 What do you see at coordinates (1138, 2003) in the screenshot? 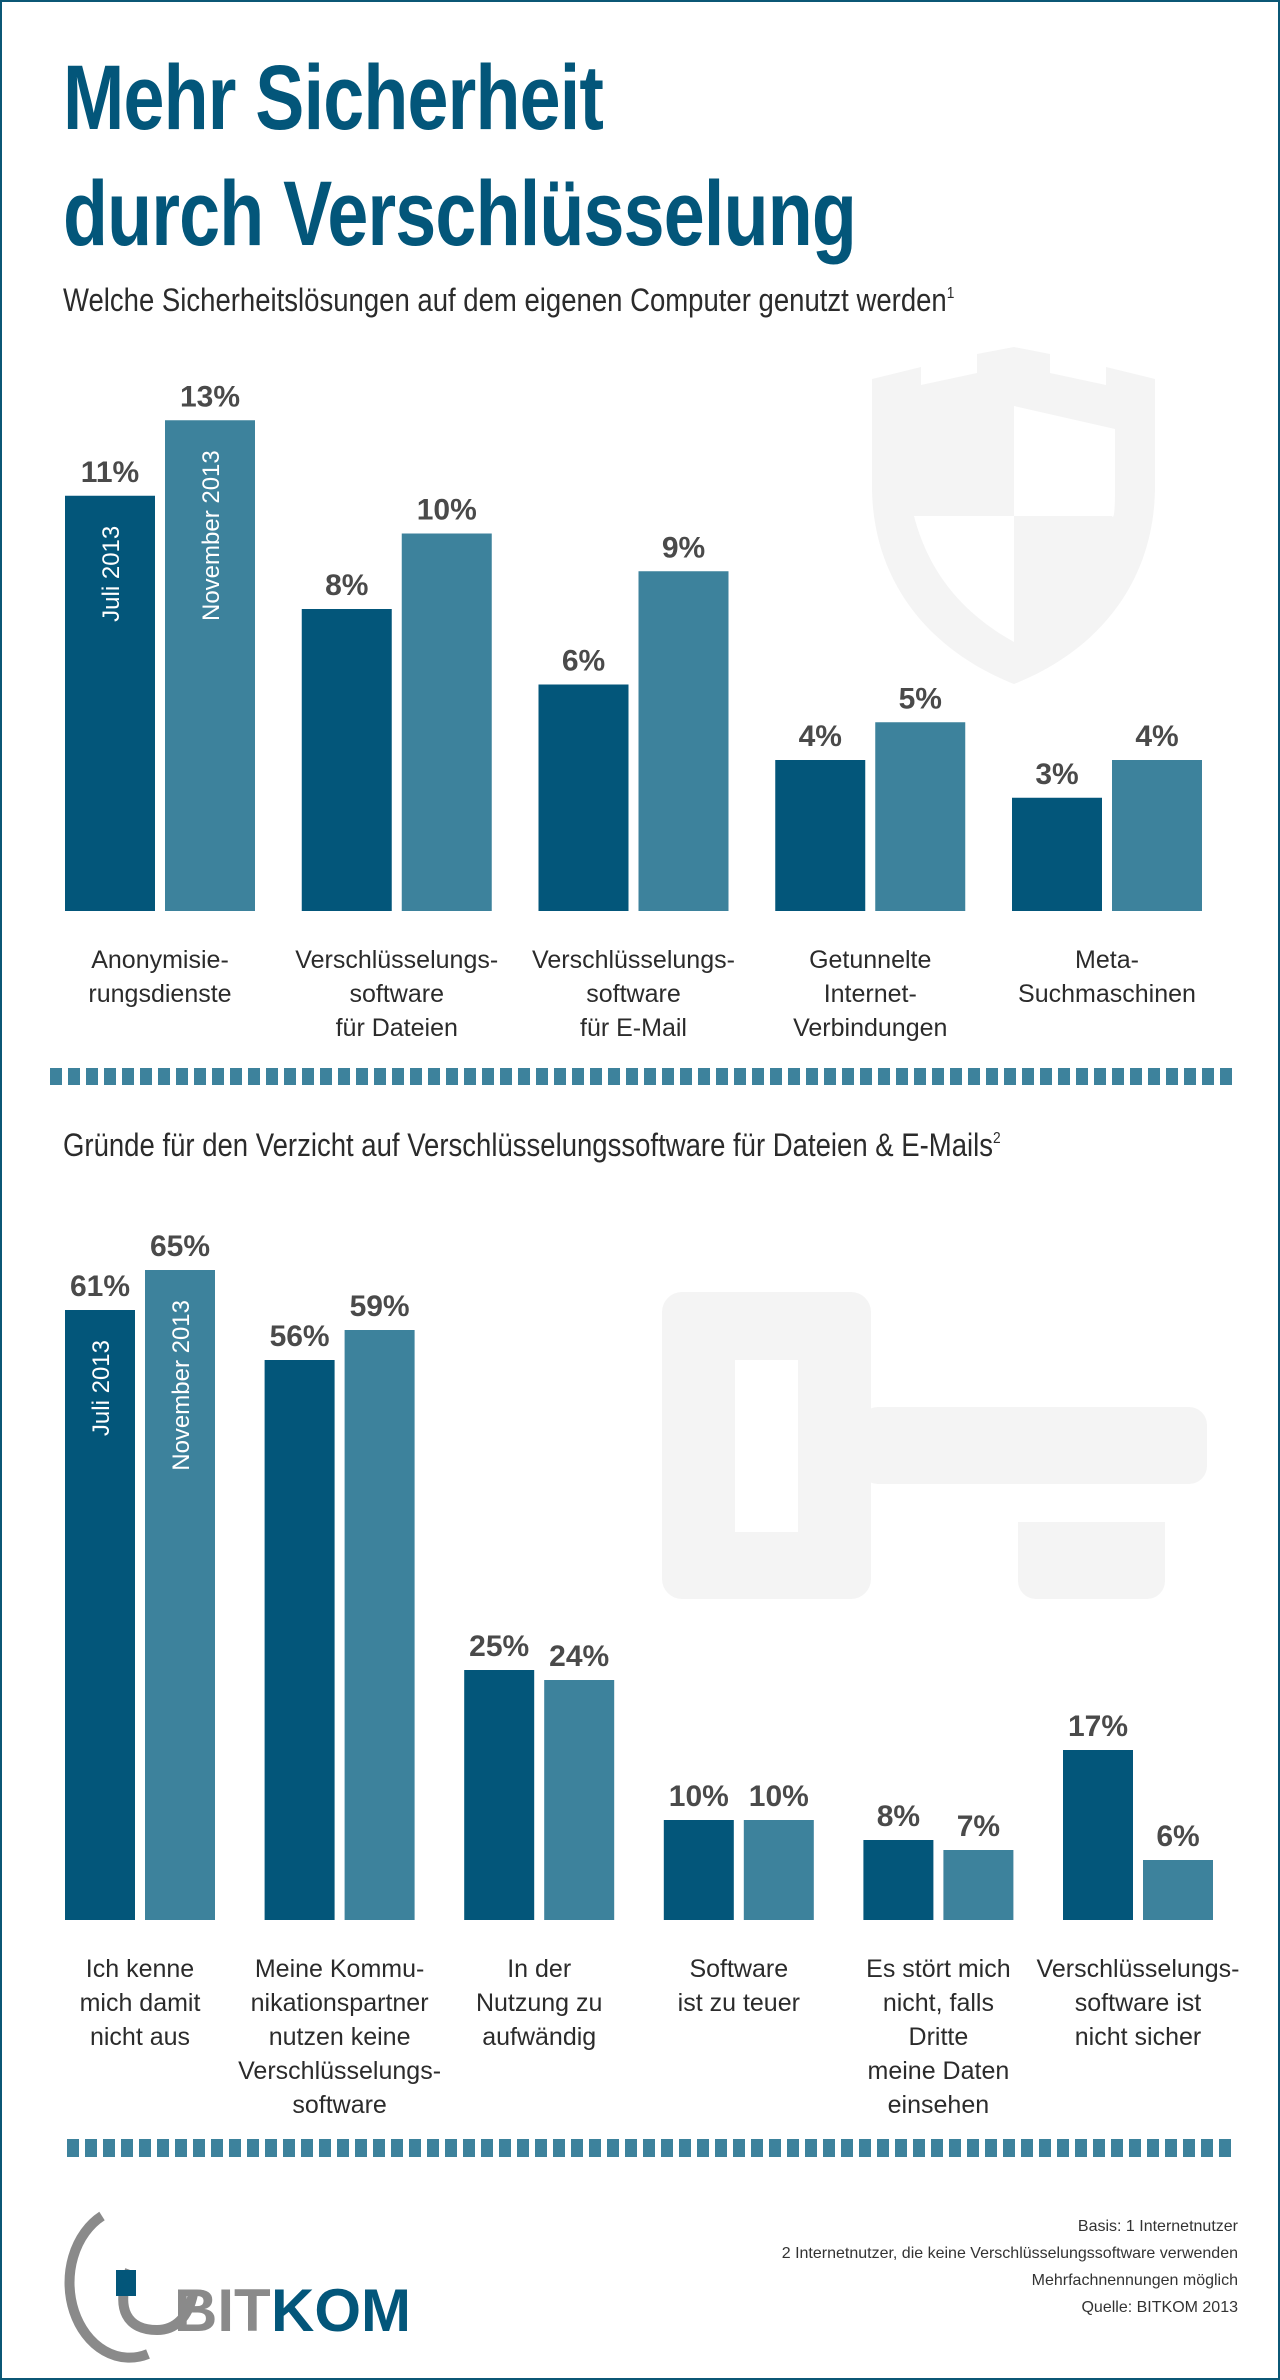
I see `category-label: software ist` at bounding box center [1138, 2003].